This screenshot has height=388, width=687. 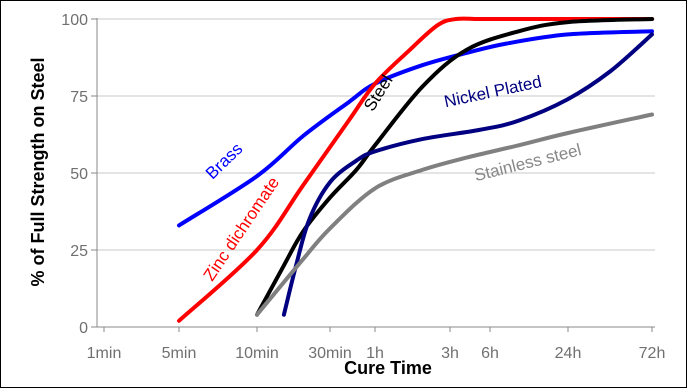 What do you see at coordinates (79, 97) in the screenshot?
I see `y-tick-label-75: 75` at bounding box center [79, 97].